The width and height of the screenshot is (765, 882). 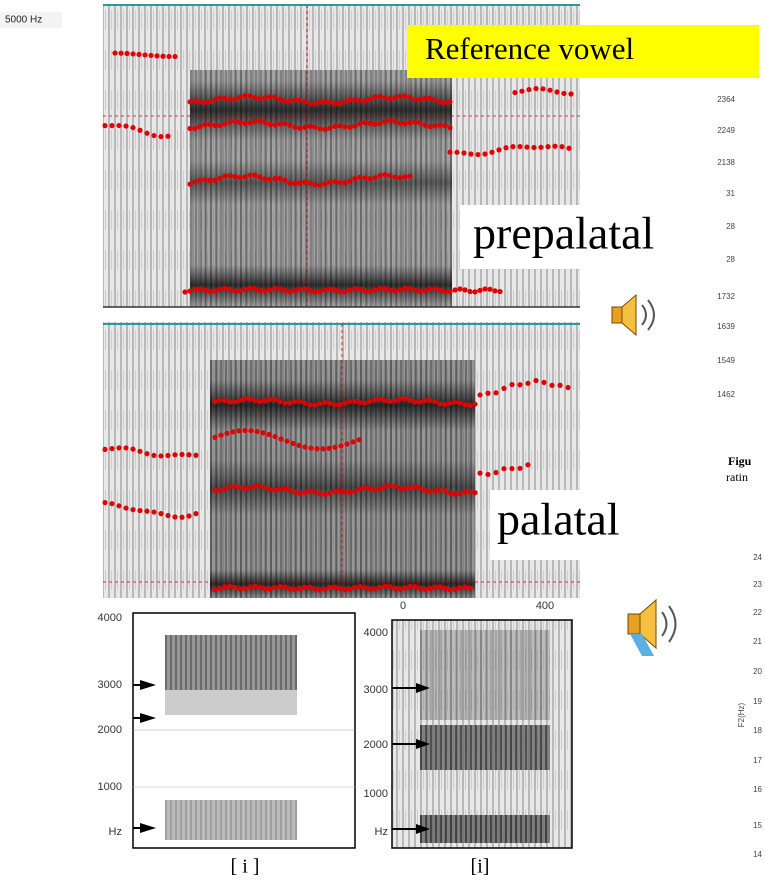 I want to click on tick-label: 17, so click(x=757, y=760).